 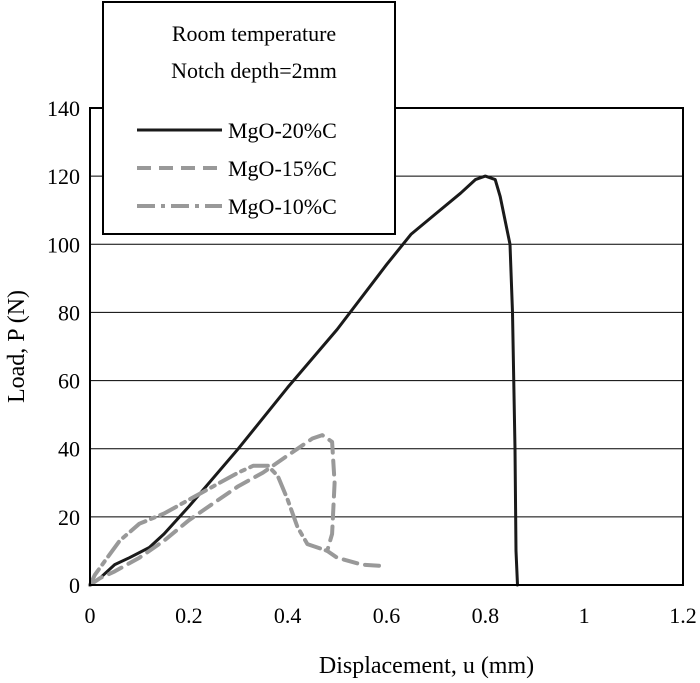 What do you see at coordinates (209, 525) in the screenshot?
I see `series-line-mgo-10-c` at bounding box center [209, 525].